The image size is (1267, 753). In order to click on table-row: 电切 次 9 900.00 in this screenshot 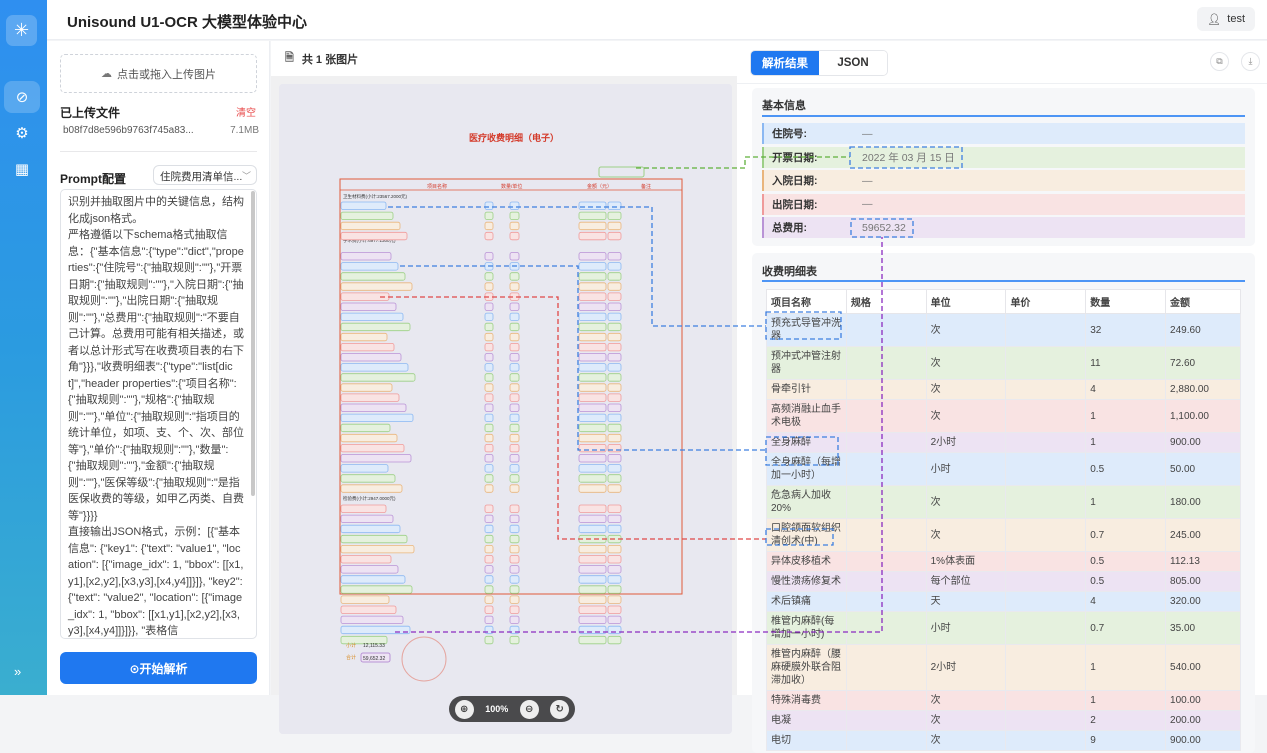, I will do `click(1003, 740)`.